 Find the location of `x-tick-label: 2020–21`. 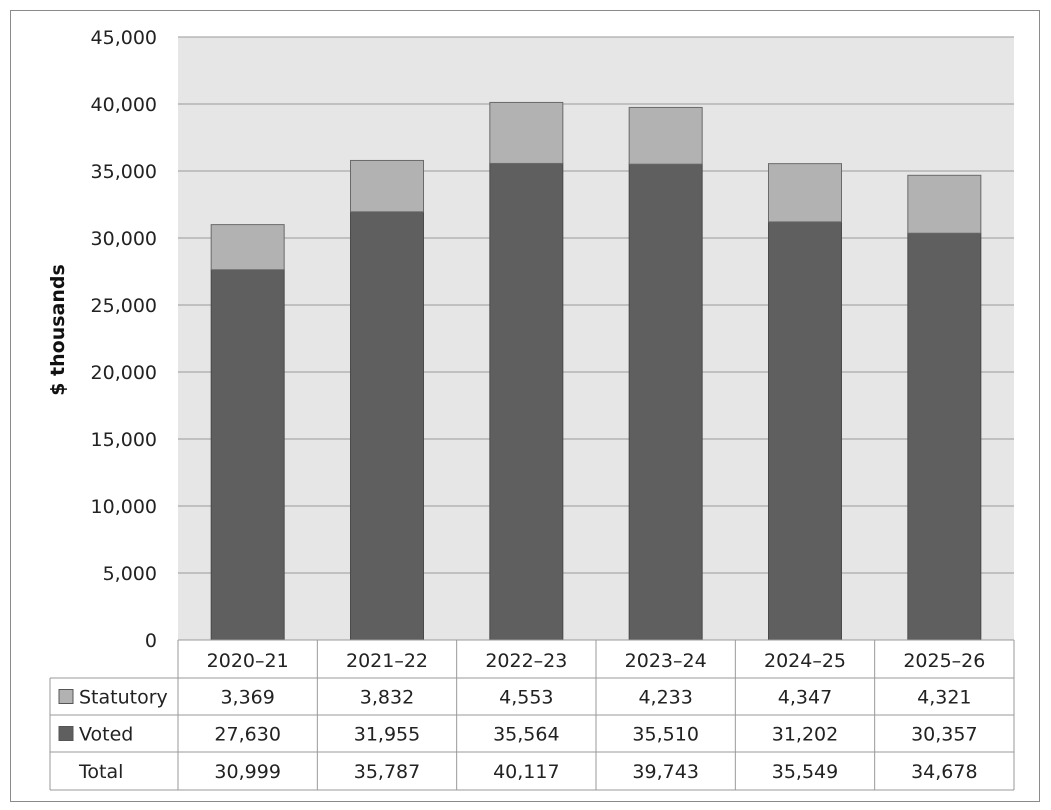

x-tick-label: 2020–21 is located at coordinates (248, 661).